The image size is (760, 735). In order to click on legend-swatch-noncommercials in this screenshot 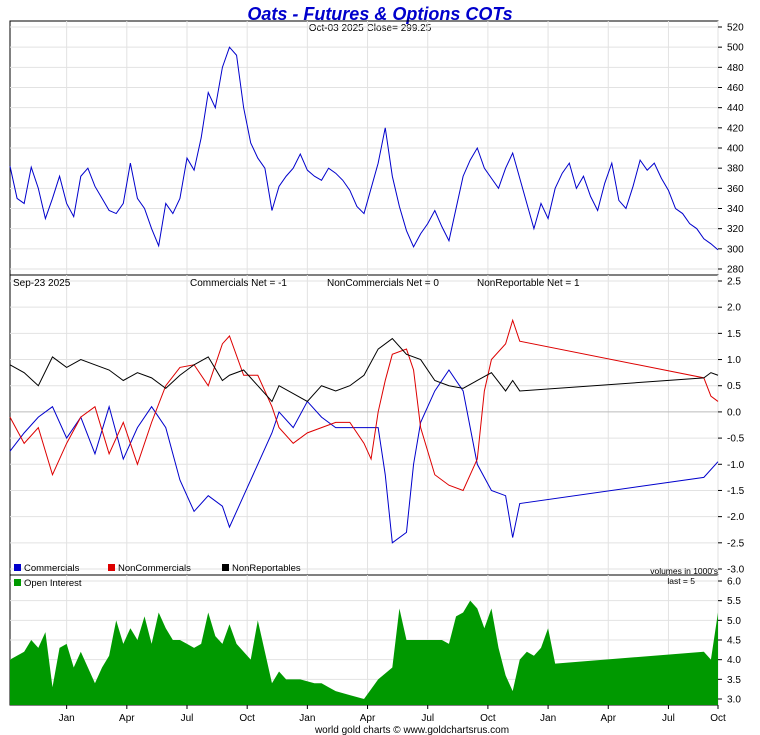, I will do `click(111, 567)`.